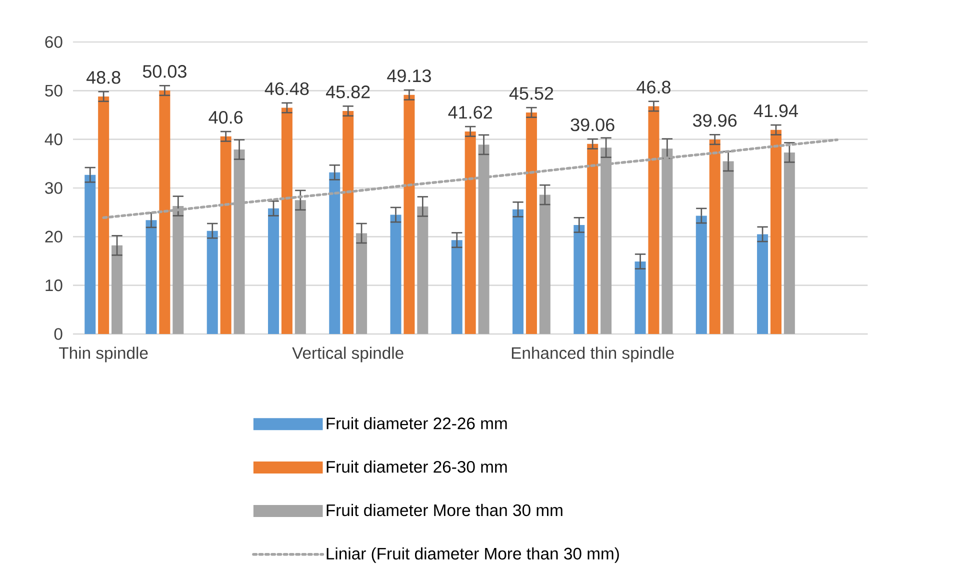 The width and height of the screenshot is (958, 580). I want to click on data-label: 40.6, so click(225, 117).